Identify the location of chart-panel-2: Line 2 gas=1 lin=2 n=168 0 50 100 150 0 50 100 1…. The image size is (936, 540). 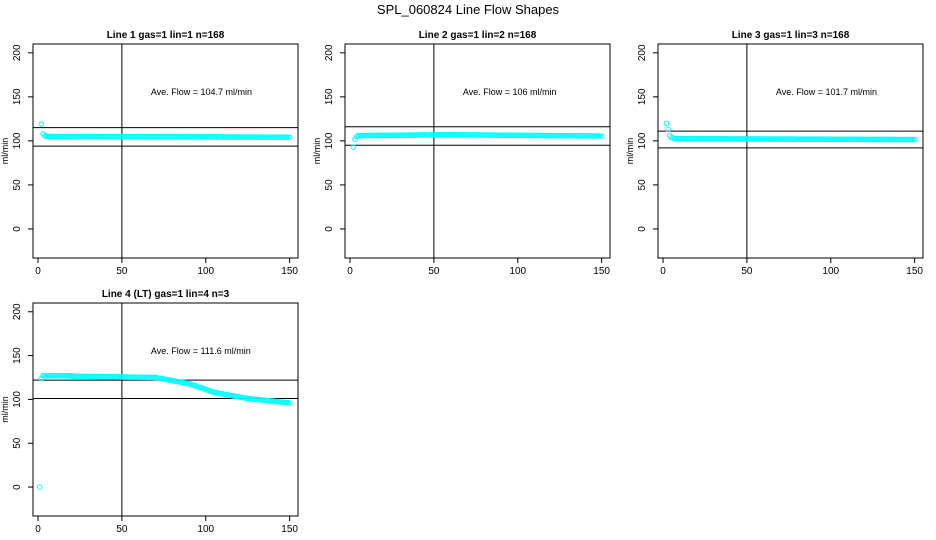
(461, 153).